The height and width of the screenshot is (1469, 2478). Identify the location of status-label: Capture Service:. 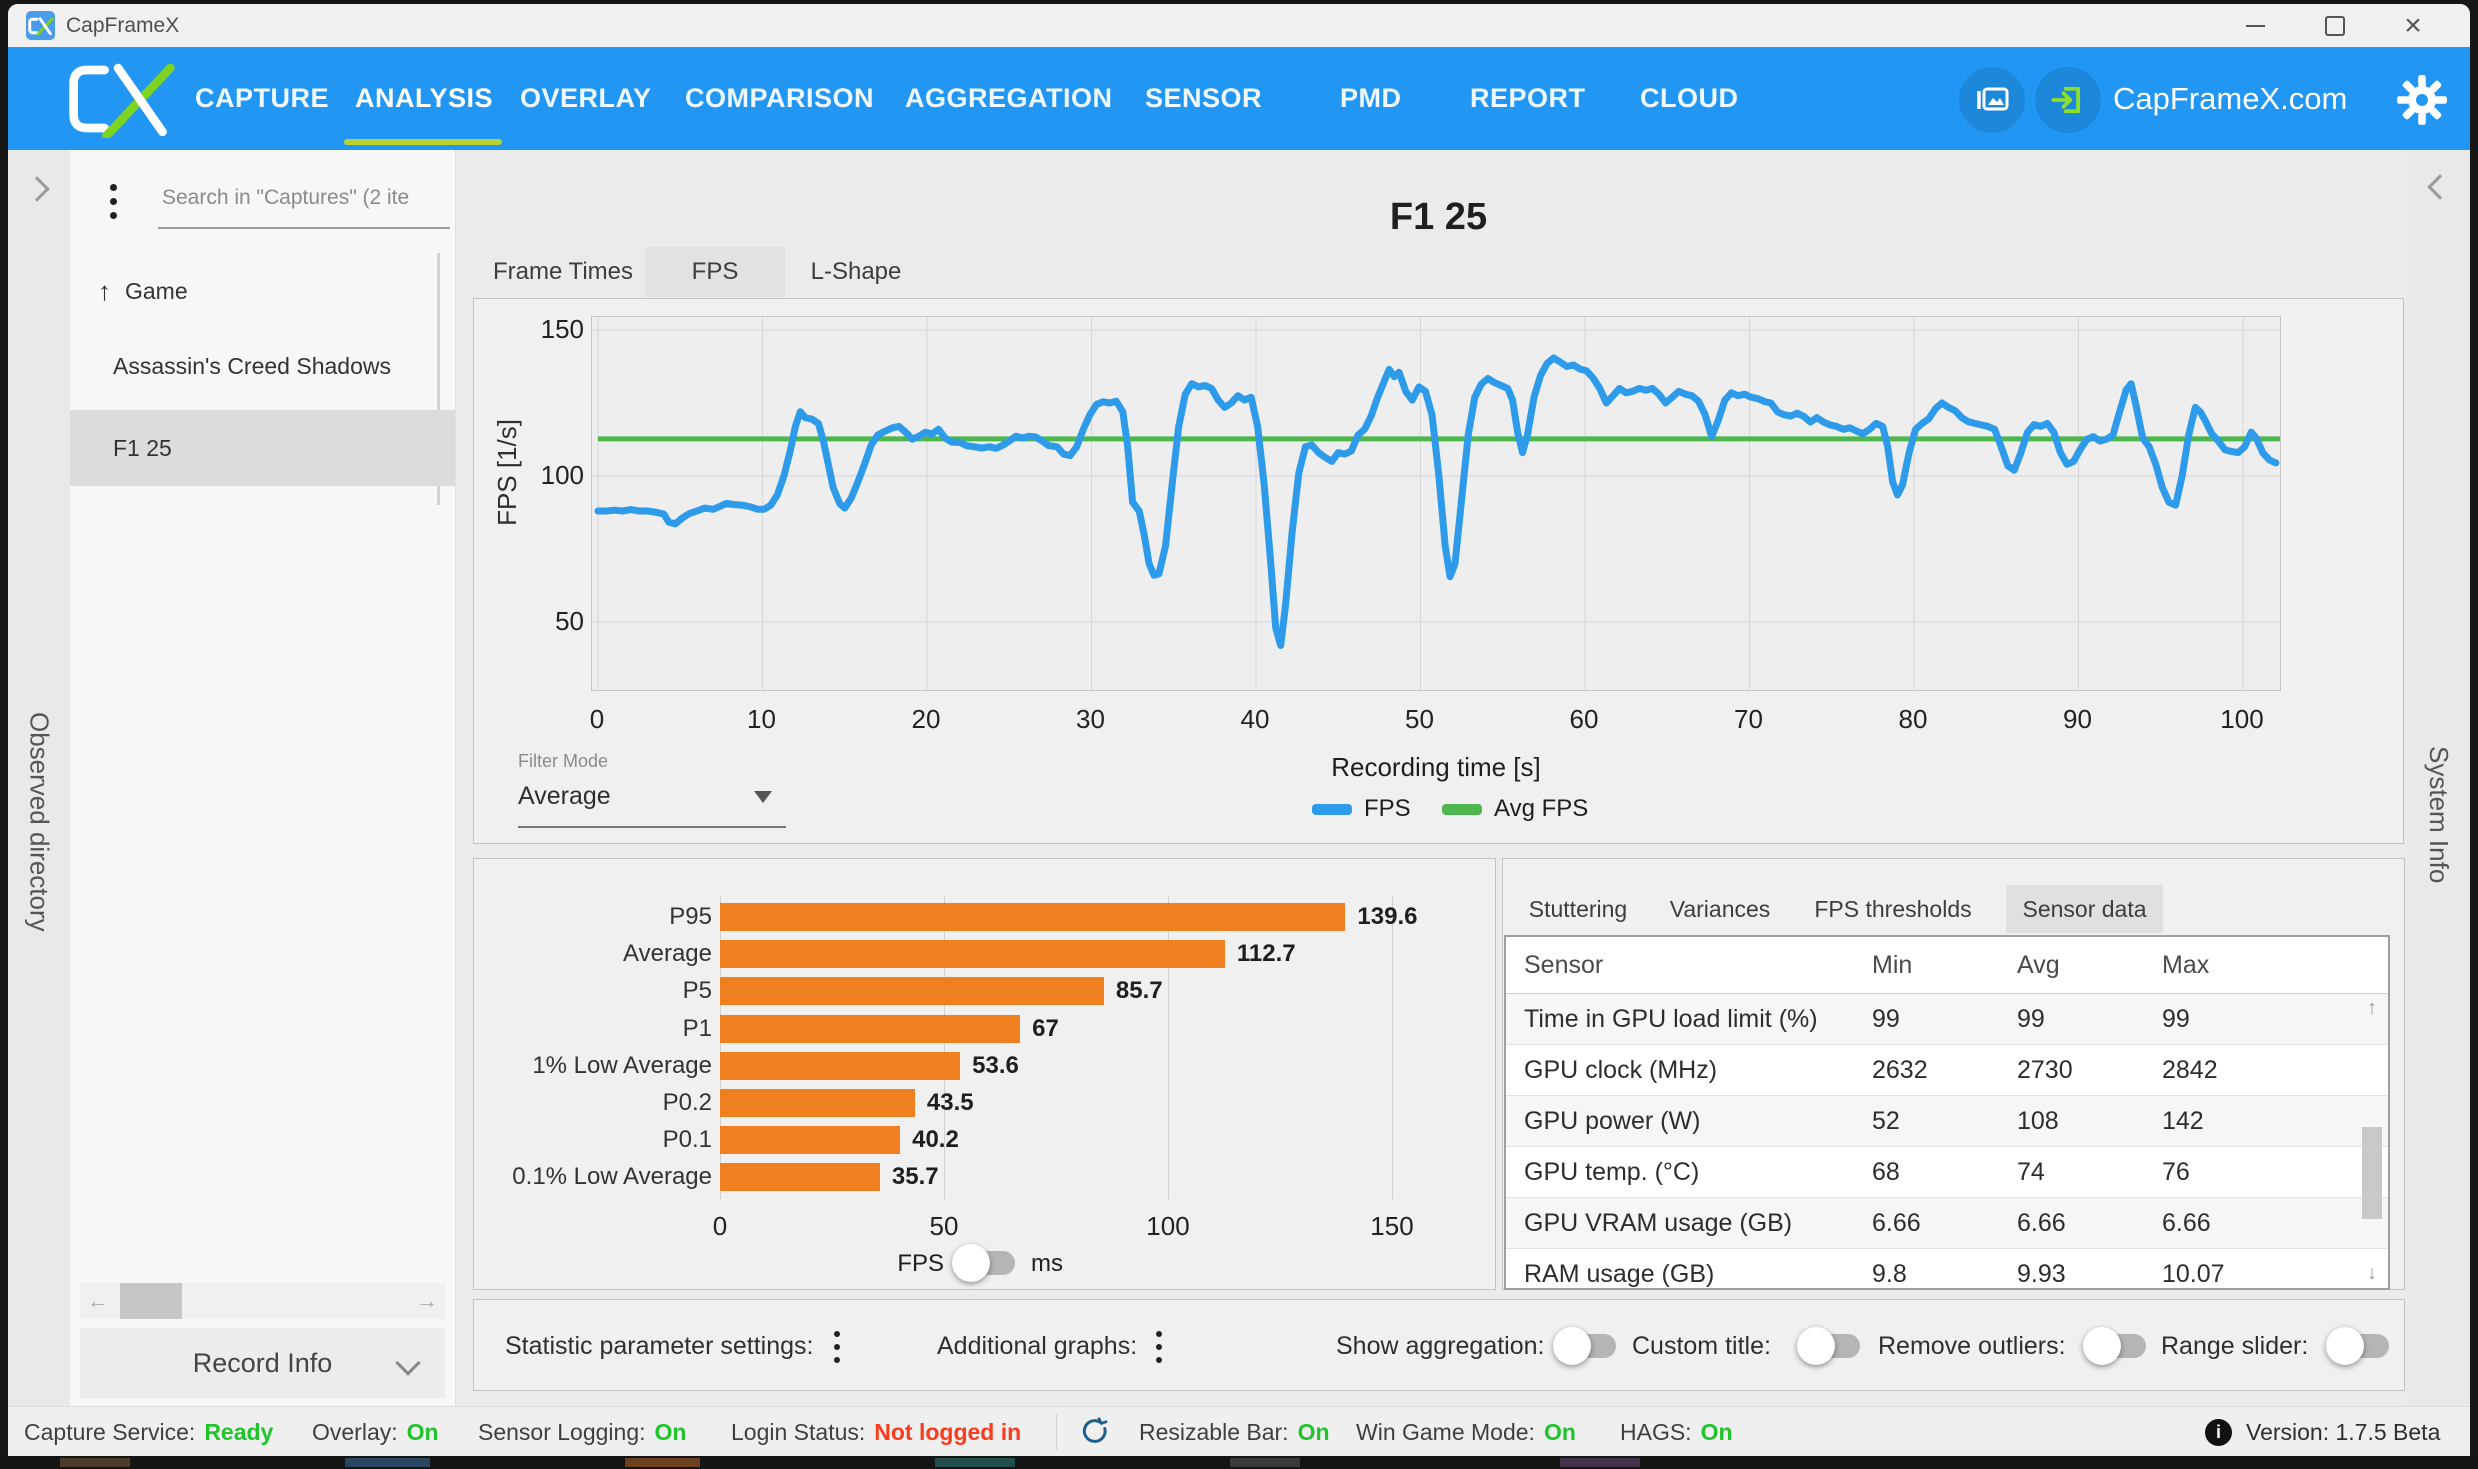
(110, 1432).